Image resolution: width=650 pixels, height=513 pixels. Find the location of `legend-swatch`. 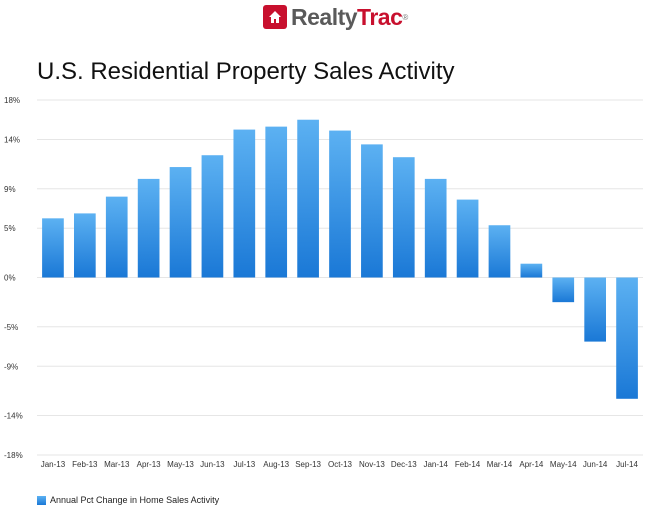

legend-swatch is located at coordinates (41, 500).